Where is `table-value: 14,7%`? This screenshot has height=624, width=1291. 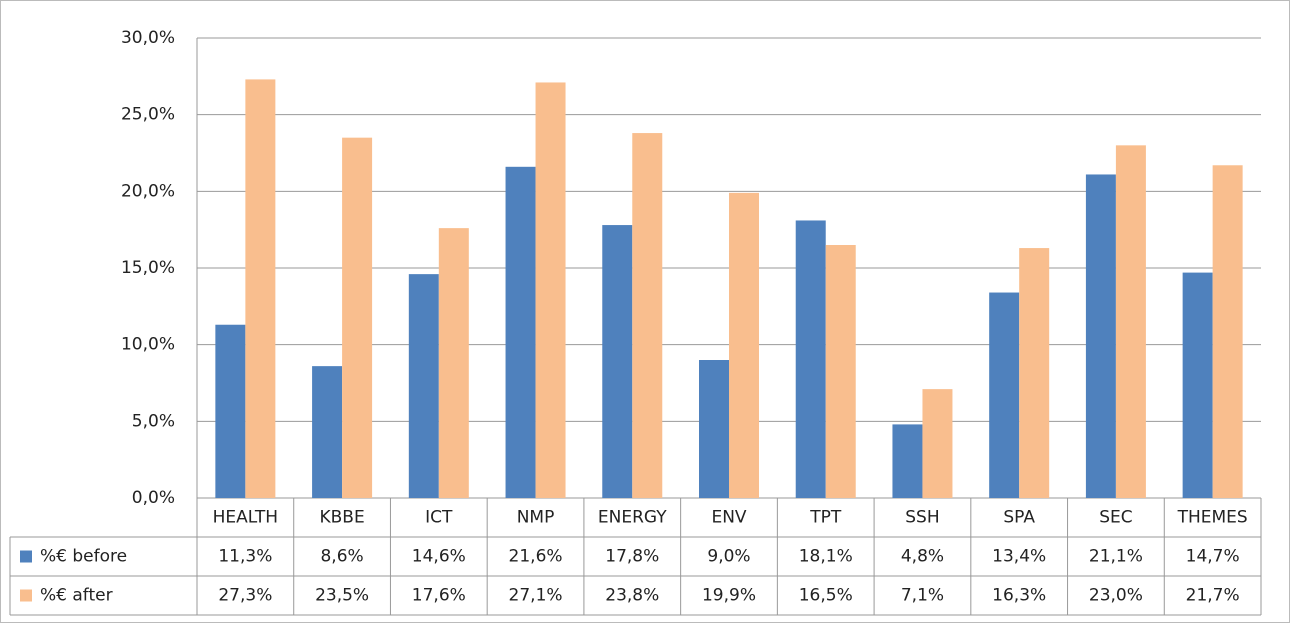
table-value: 14,7% is located at coordinates (1213, 557).